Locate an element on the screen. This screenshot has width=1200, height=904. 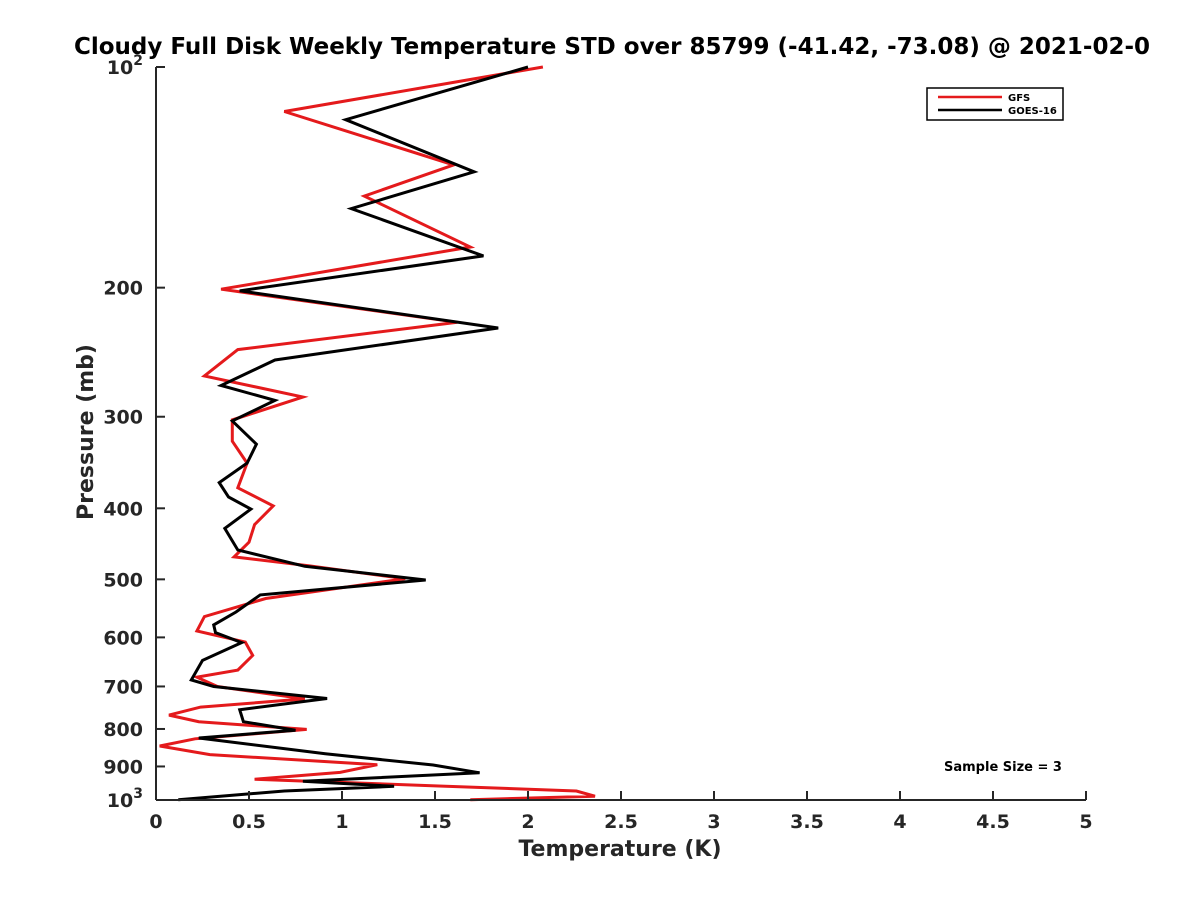
y-tick-layer: 10² 200 300 400 500 600 700 800 900 10³ is located at coordinates (134, 432).